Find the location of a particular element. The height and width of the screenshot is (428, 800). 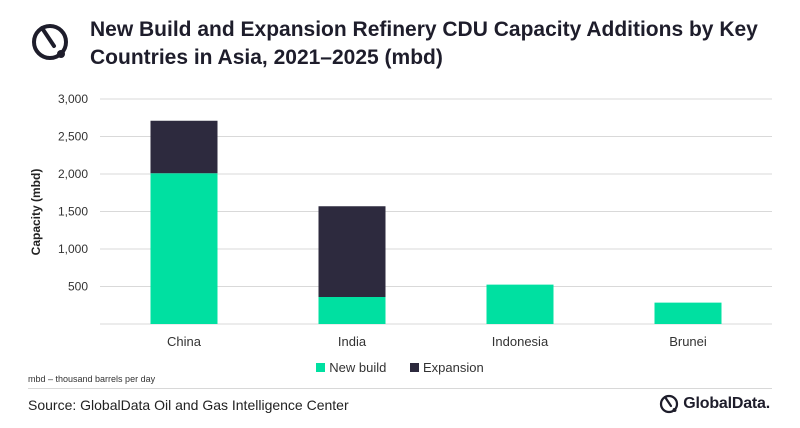

footnote: mbd – thousand barrels per day is located at coordinates (92, 379).